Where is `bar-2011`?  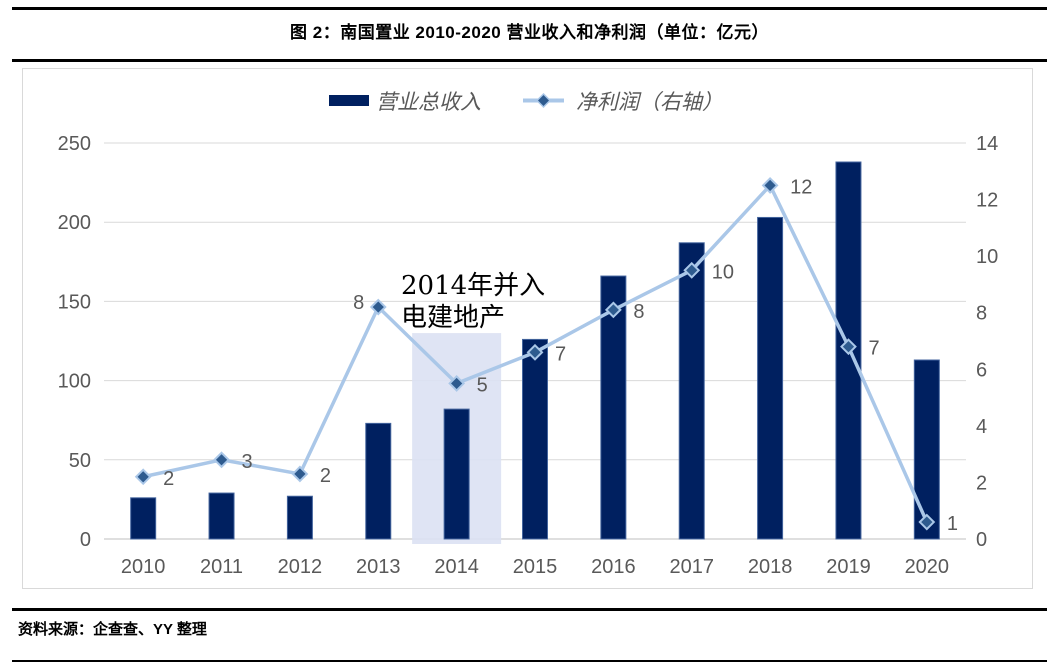 bar-2011 is located at coordinates (221, 516).